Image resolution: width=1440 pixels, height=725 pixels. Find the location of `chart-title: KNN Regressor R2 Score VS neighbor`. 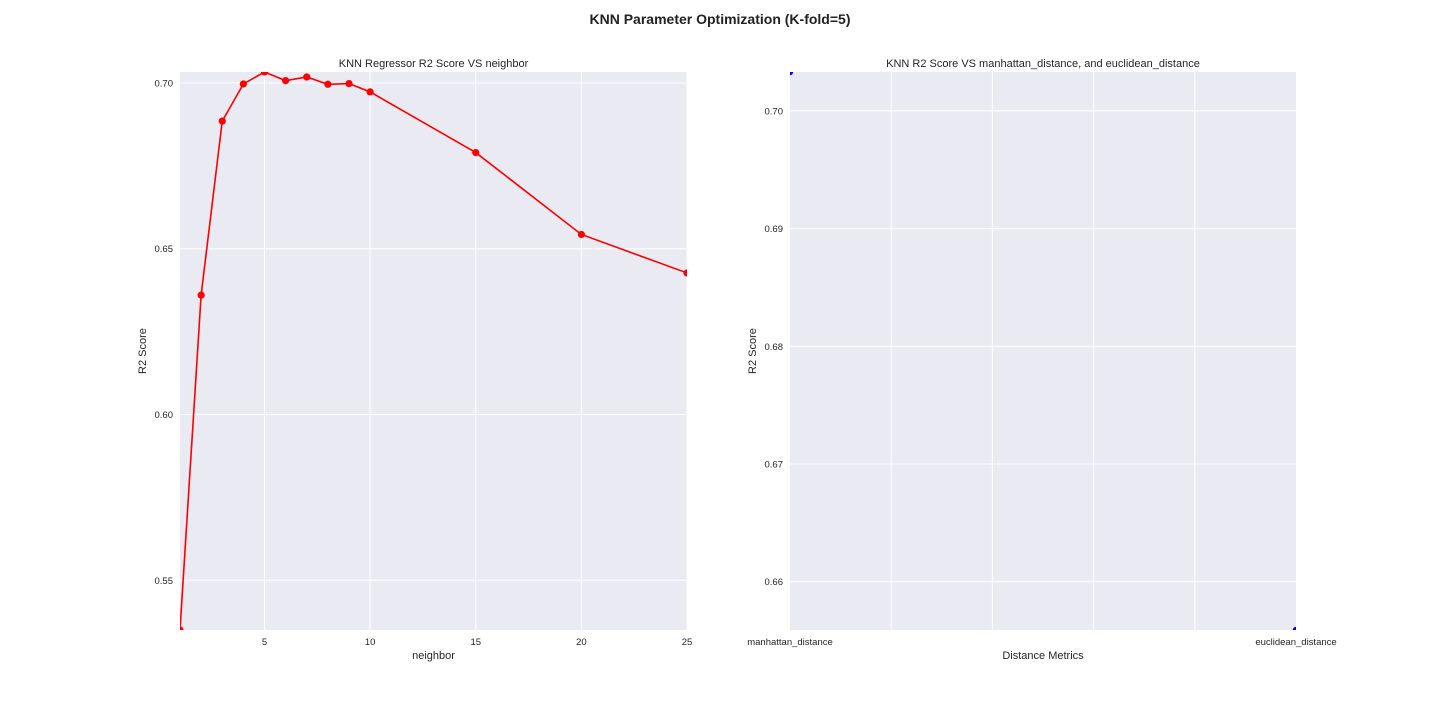

chart-title: KNN Regressor R2 Score VS neighbor is located at coordinates (434, 64).